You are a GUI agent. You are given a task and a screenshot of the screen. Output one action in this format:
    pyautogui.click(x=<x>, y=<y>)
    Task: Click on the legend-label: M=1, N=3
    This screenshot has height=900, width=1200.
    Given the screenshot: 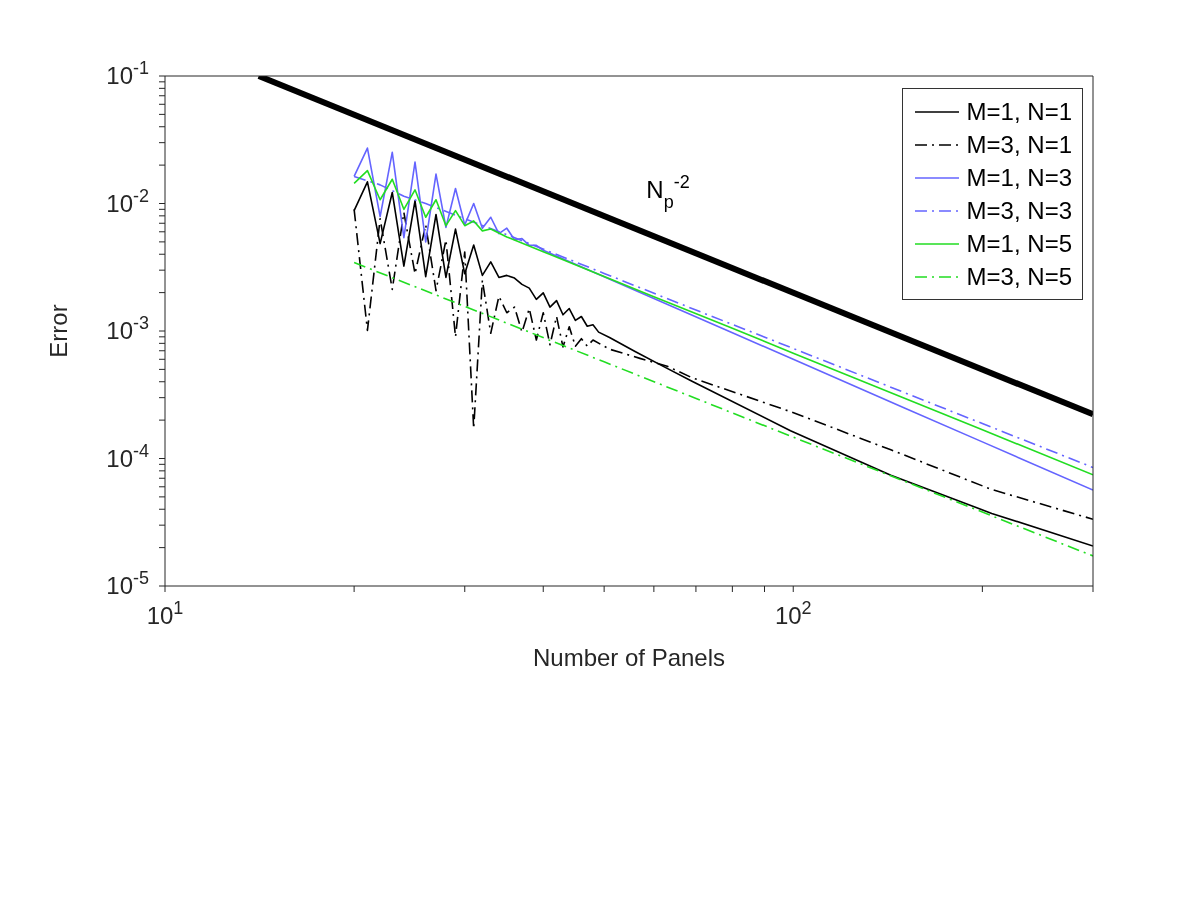 What is the action you would take?
    pyautogui.click(x=1019, y=177)
    